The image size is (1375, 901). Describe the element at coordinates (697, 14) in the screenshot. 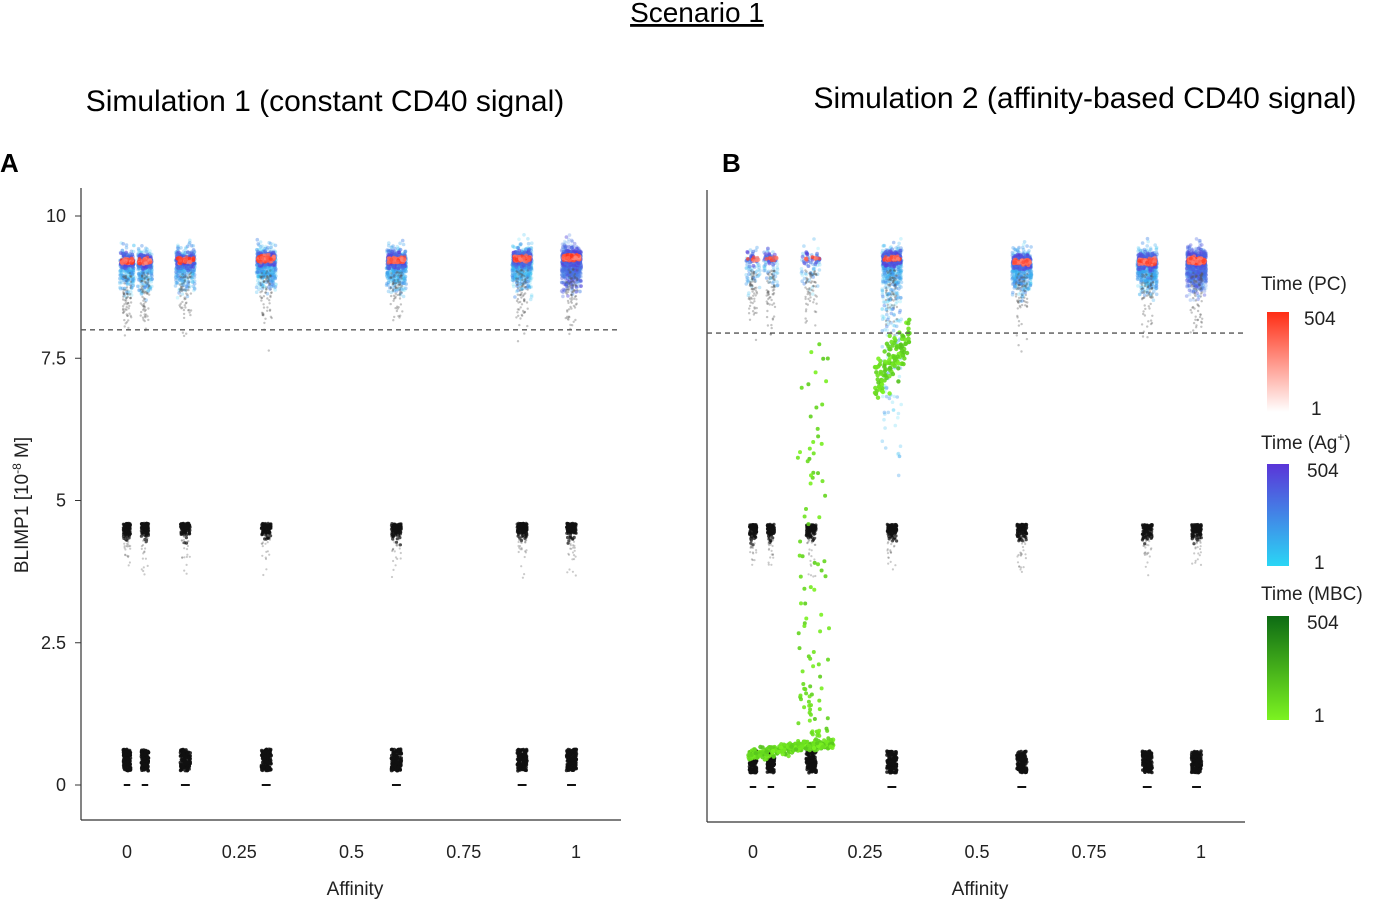

I see `scenario-title: Scenario 1` at that location.